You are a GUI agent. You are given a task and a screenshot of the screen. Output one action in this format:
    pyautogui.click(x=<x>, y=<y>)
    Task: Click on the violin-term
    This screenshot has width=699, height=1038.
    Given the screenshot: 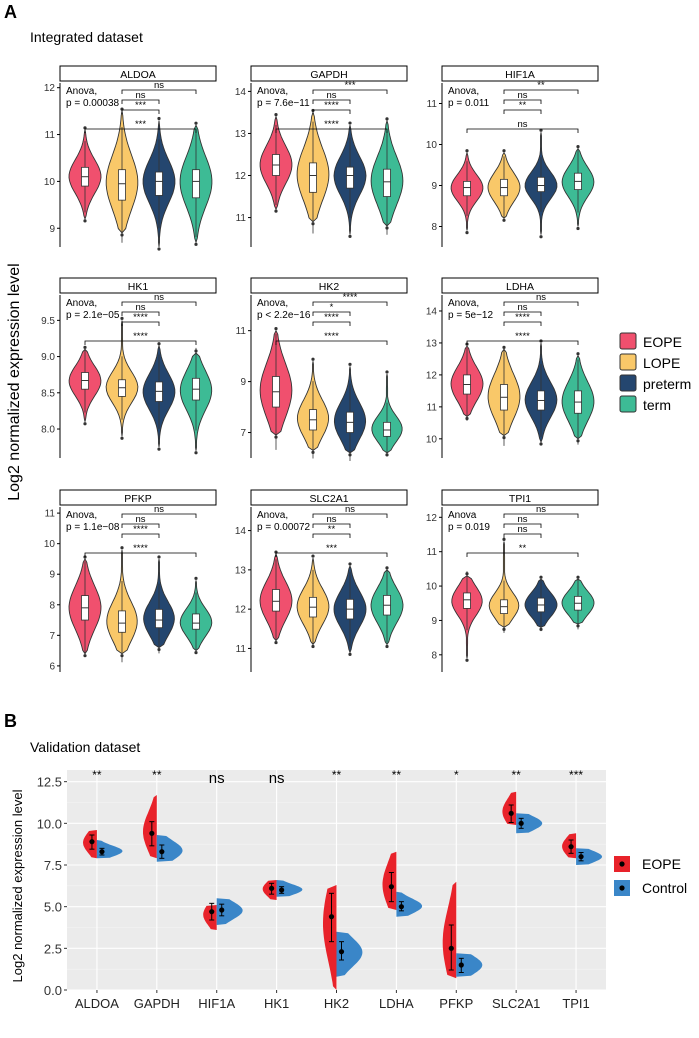 What is the action you would take?
    pyautogui.click(x=578, y=188)
    